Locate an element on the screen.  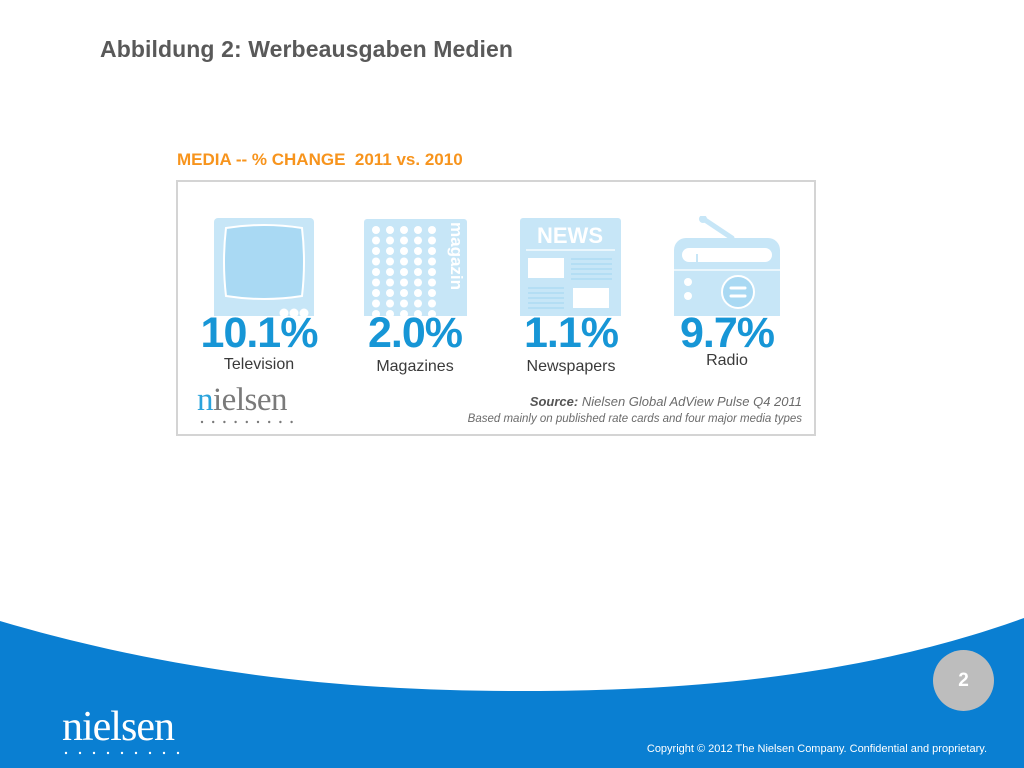
media-label: Television is located at coordinates (259, 364).